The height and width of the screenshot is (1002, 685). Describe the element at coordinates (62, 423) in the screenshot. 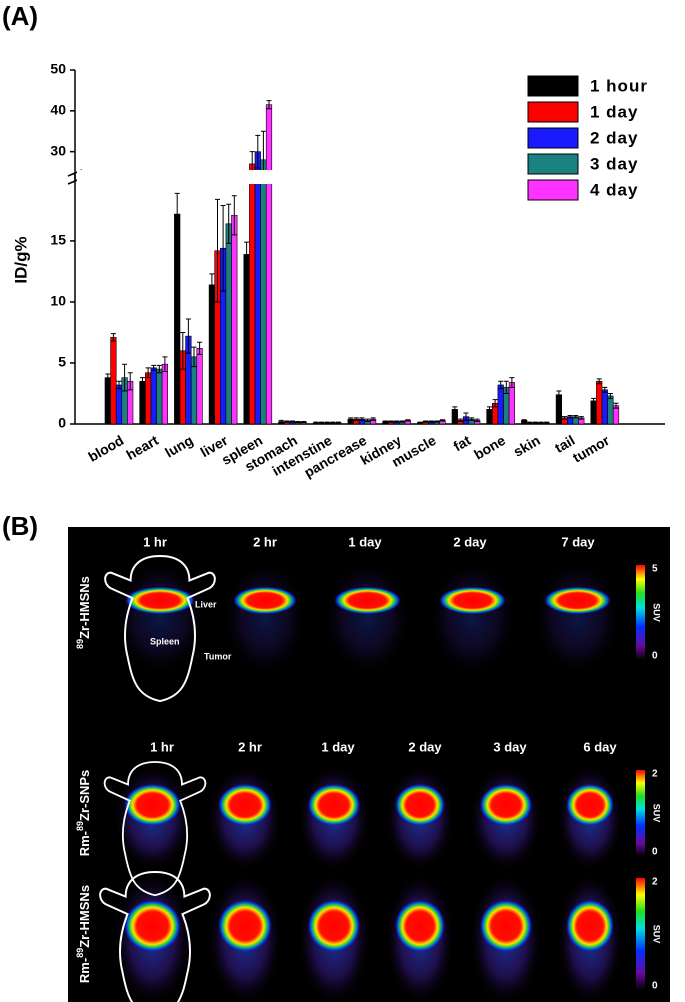

I see `y-tick-label: 0` at that location.